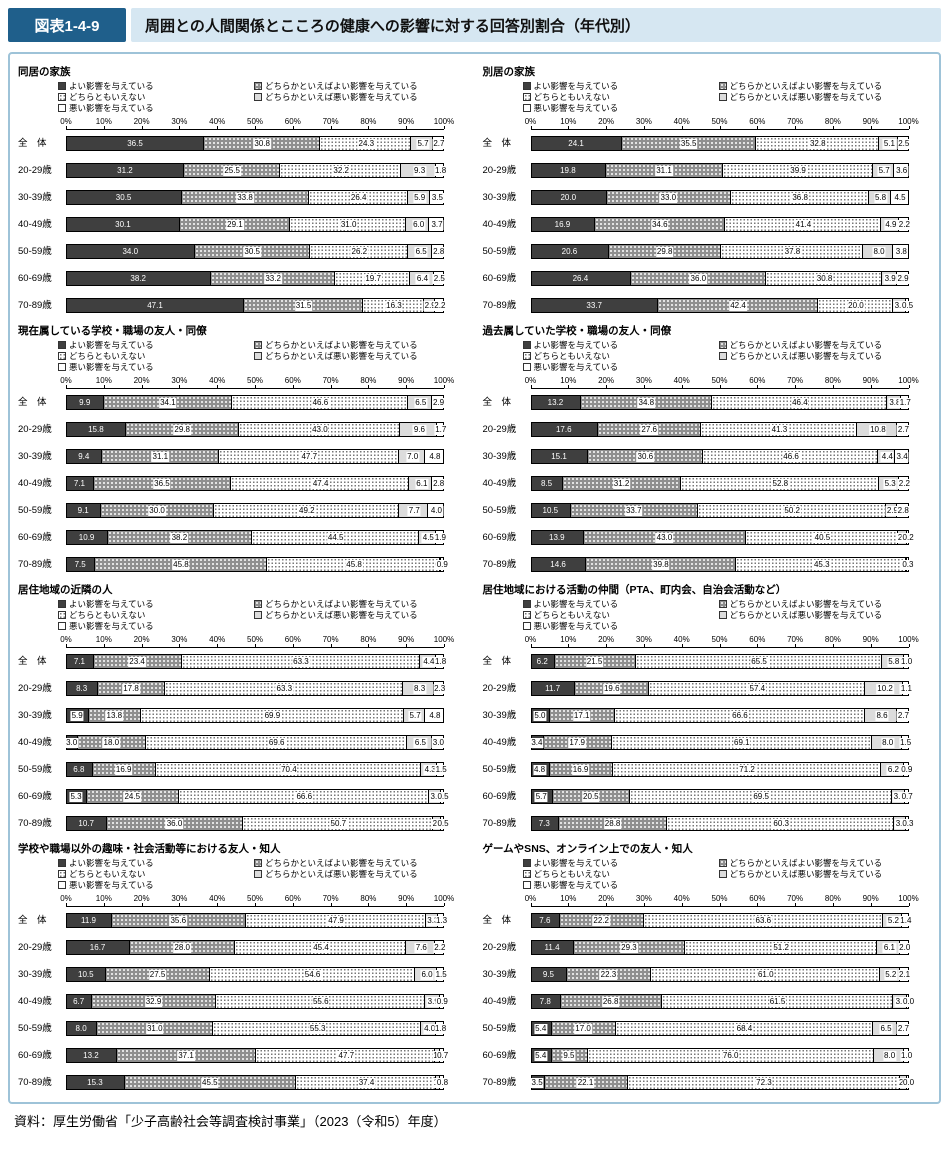 The image size is (949, 1149). I want to click on axis-tick-label: 70%, so click(330, 639).